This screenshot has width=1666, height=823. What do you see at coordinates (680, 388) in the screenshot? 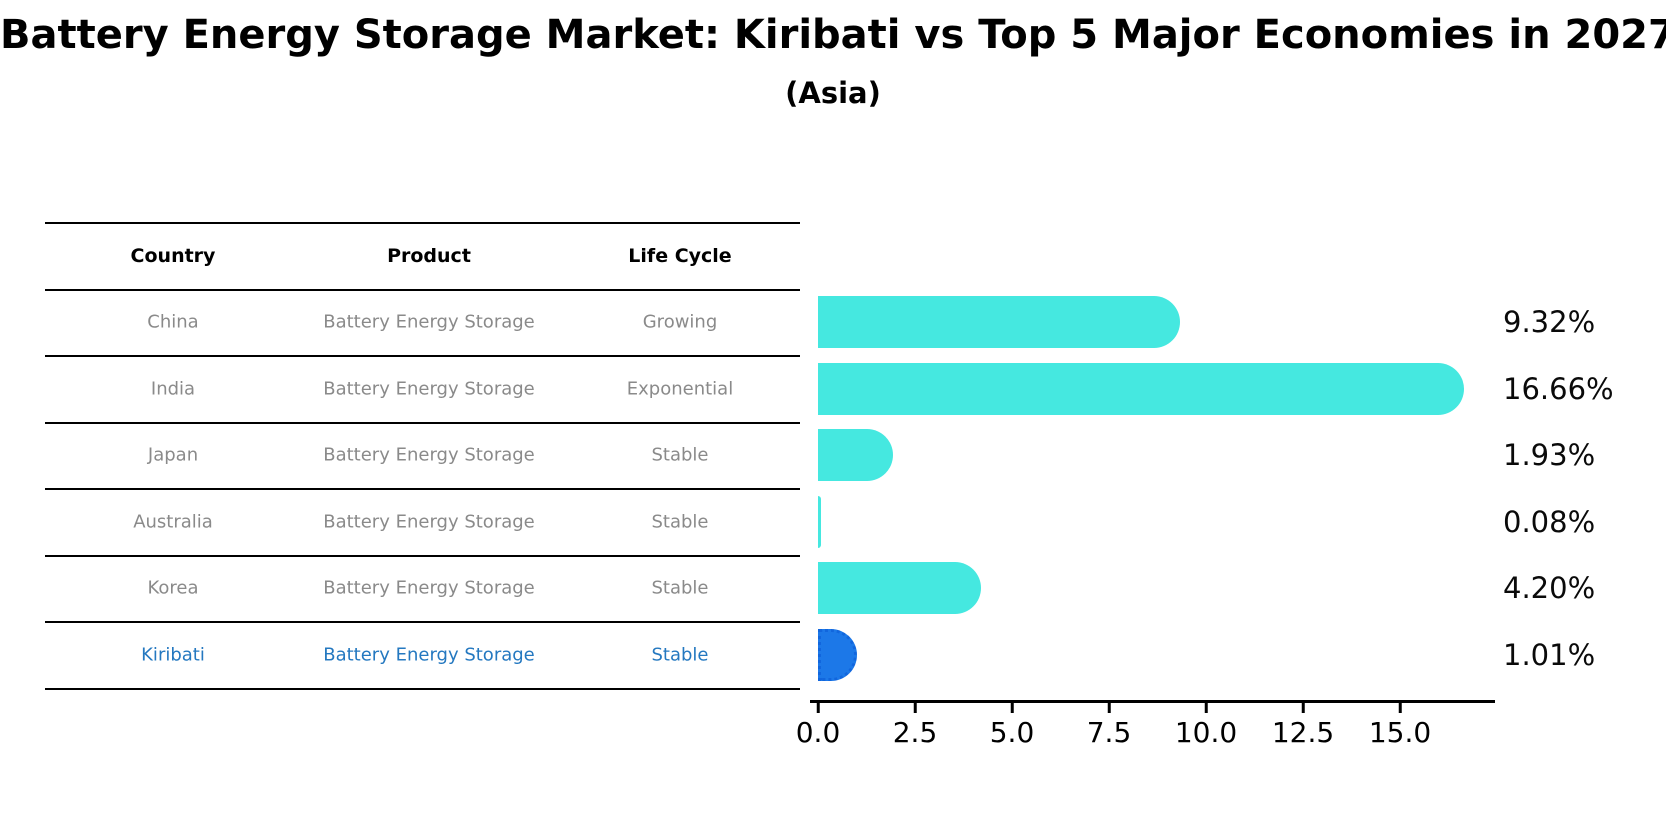
I see `lifecycle-cell: Exponential` at bounding box center [680, 388].